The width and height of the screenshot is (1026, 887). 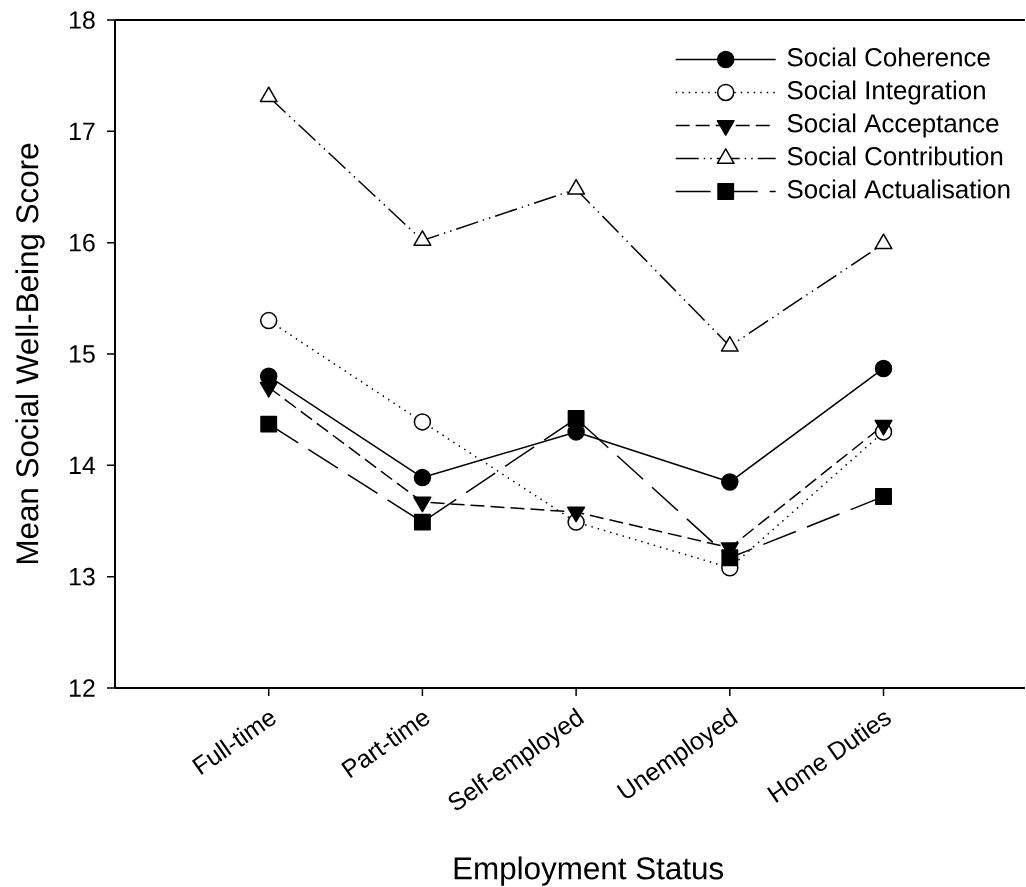 I want to click on legend-label: Social Acceptance, so click(x=893, y=125).